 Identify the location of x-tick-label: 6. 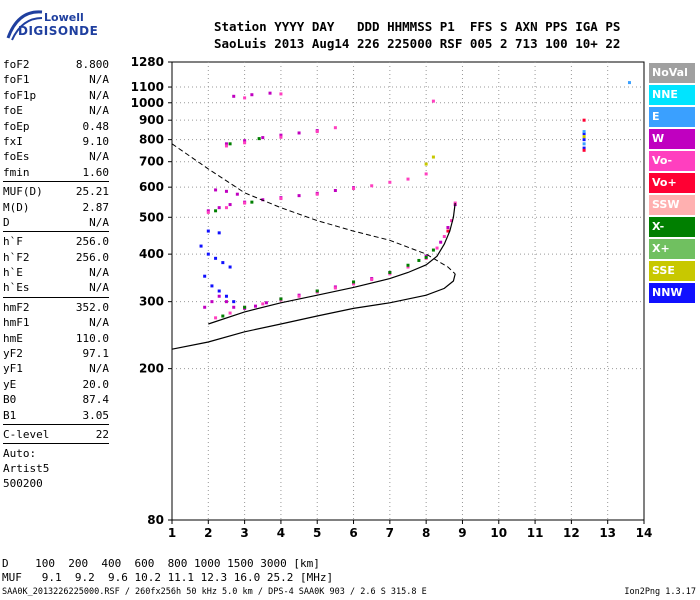
(353, 533).